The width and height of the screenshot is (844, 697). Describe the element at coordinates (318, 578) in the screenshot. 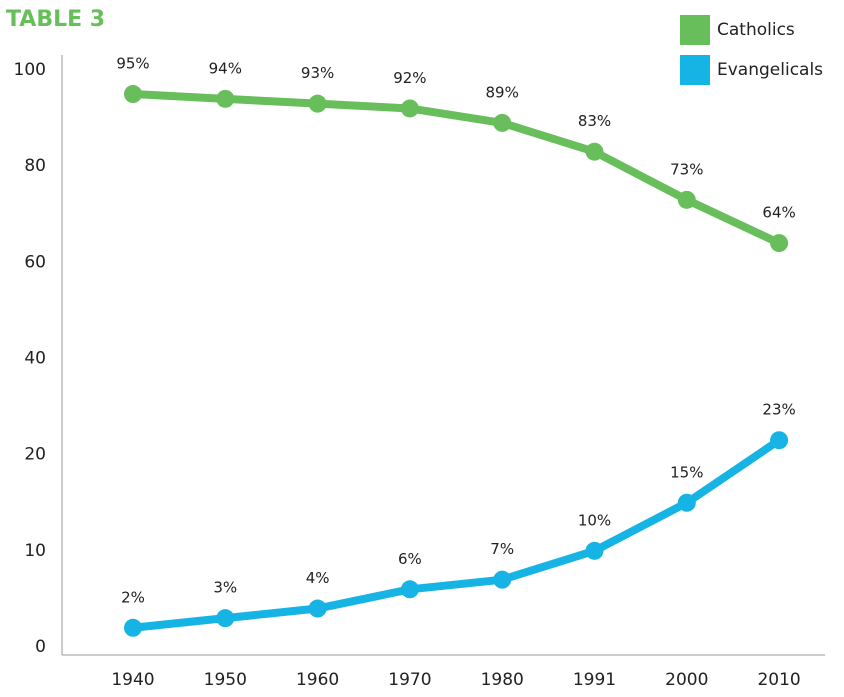

I see `data-label: 4%` at that location.